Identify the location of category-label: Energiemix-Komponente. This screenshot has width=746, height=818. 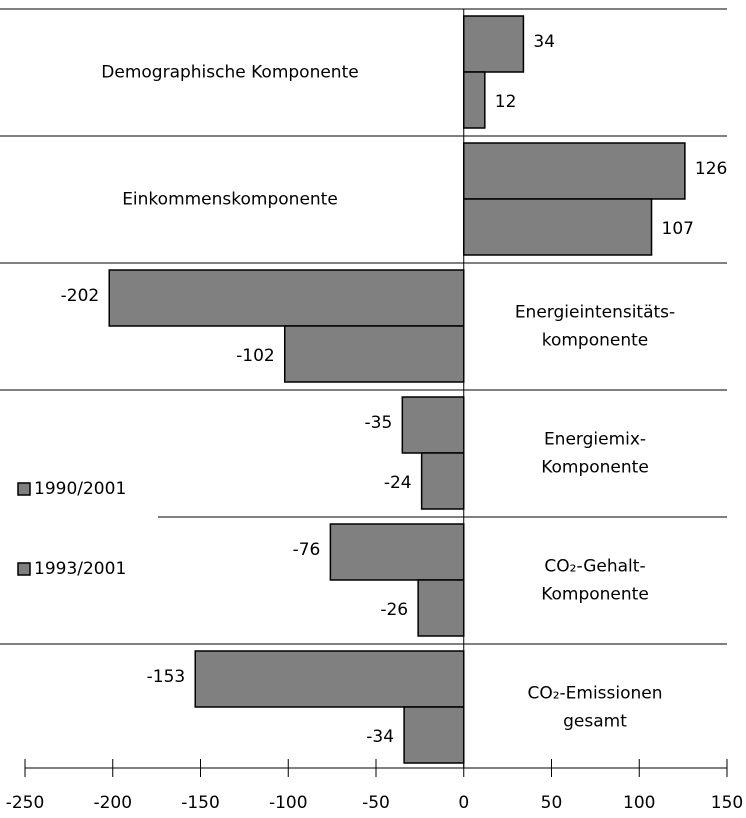
(595, 454).